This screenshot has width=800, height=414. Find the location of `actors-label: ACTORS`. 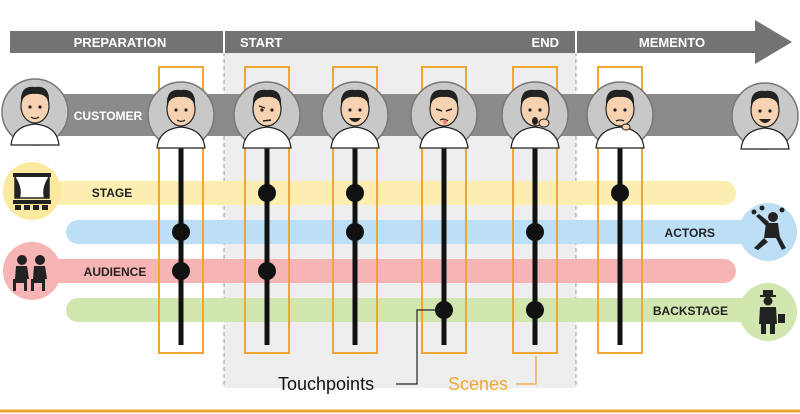

actors-label: ACTORS is located at coordinates (690, 233).